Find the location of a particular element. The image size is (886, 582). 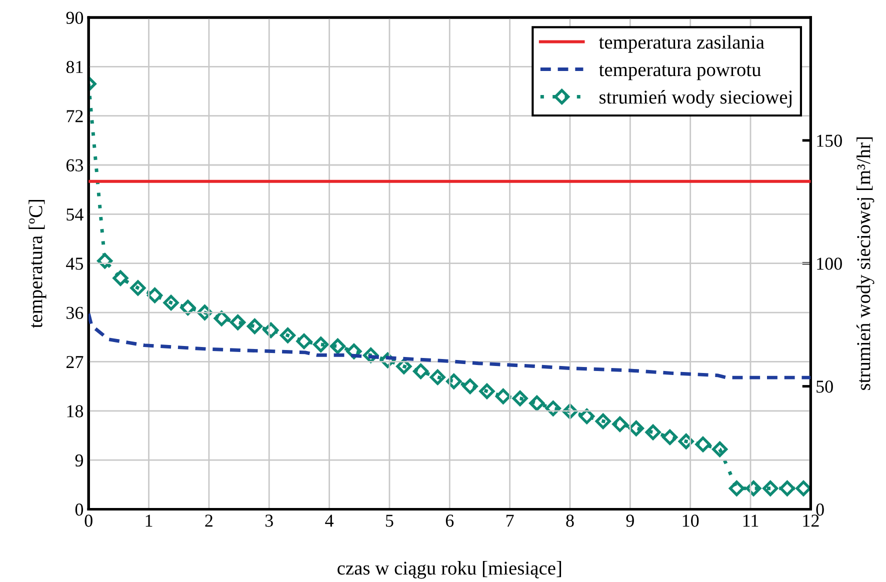

y-tick-label: 18 is located at coordinates (75, 411).